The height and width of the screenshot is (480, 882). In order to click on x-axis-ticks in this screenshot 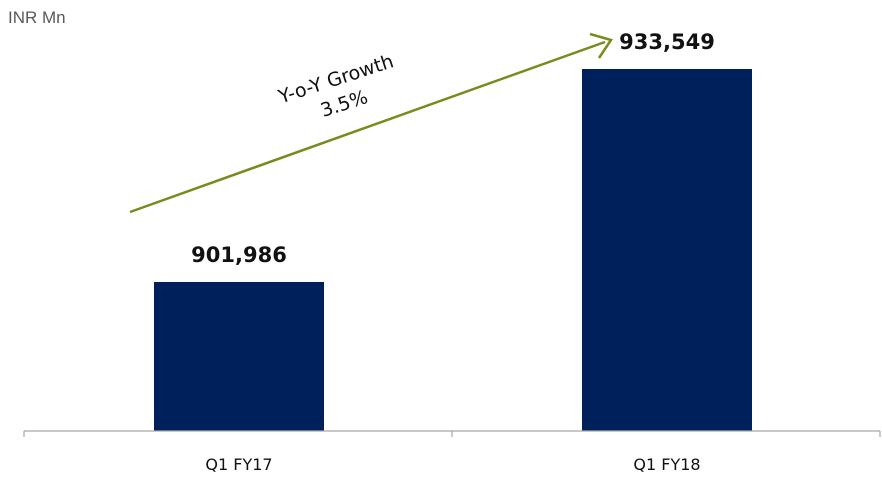, I will do `click(452, 434)`.